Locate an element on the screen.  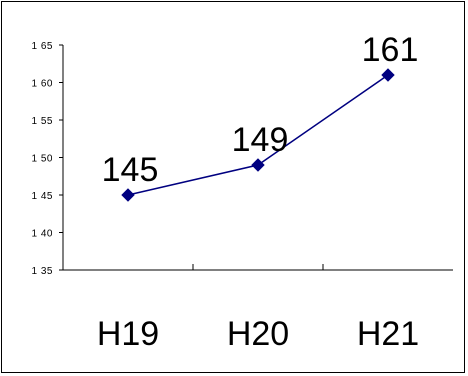
data-label: 149 is located at coordinates (260, 140).